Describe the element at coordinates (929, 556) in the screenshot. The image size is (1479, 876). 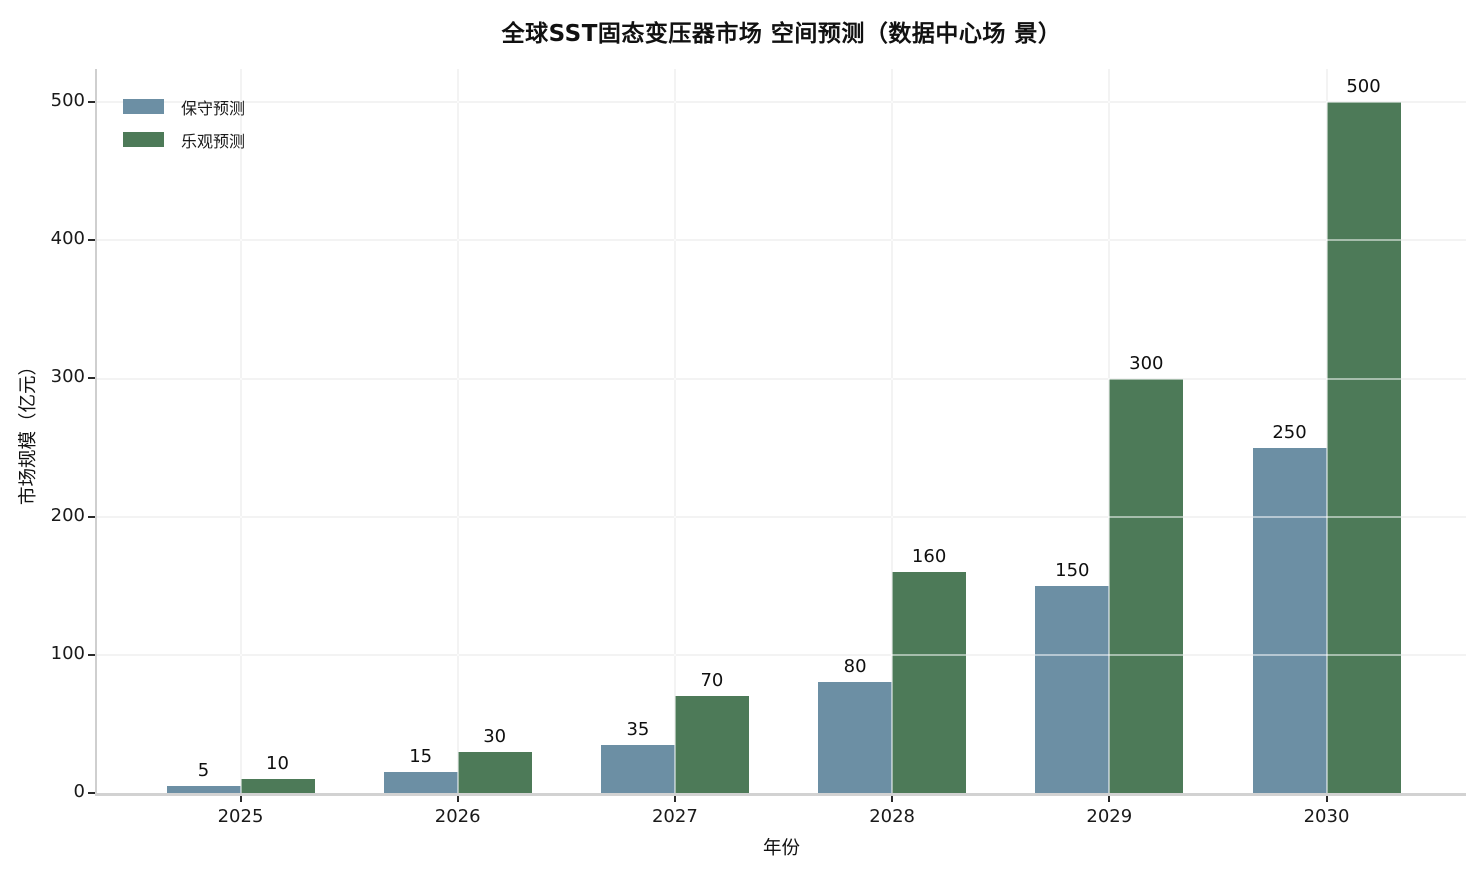
I see `bar-value-label: 160` at that location.